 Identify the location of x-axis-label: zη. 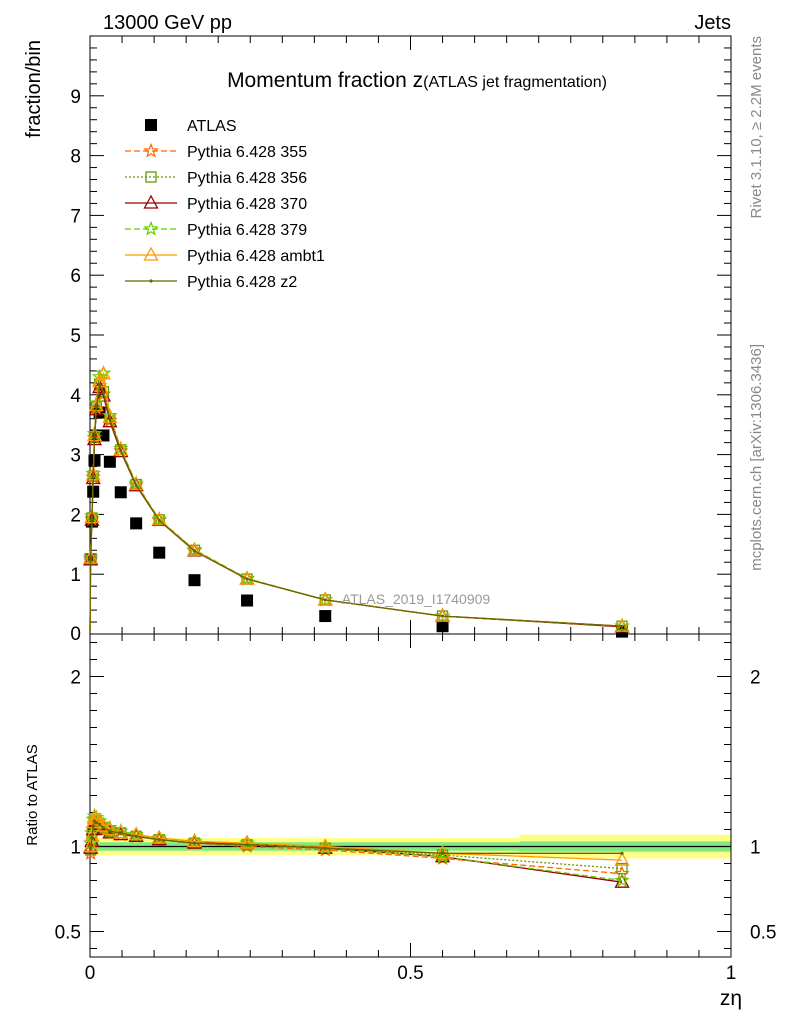
(731, 998).